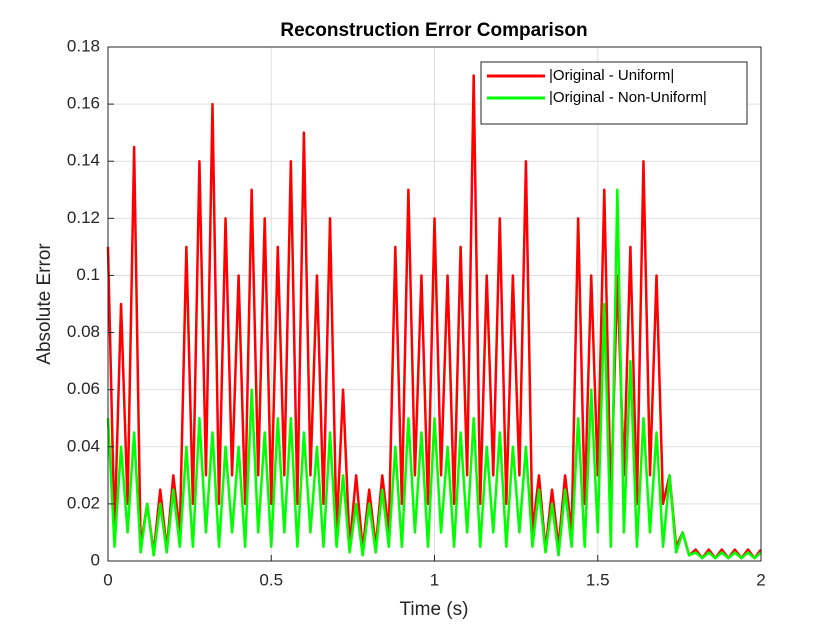 The height and width of the screenshot is (630, 840). I want to click on y-tick-label: 0.08, so click(83, 331).